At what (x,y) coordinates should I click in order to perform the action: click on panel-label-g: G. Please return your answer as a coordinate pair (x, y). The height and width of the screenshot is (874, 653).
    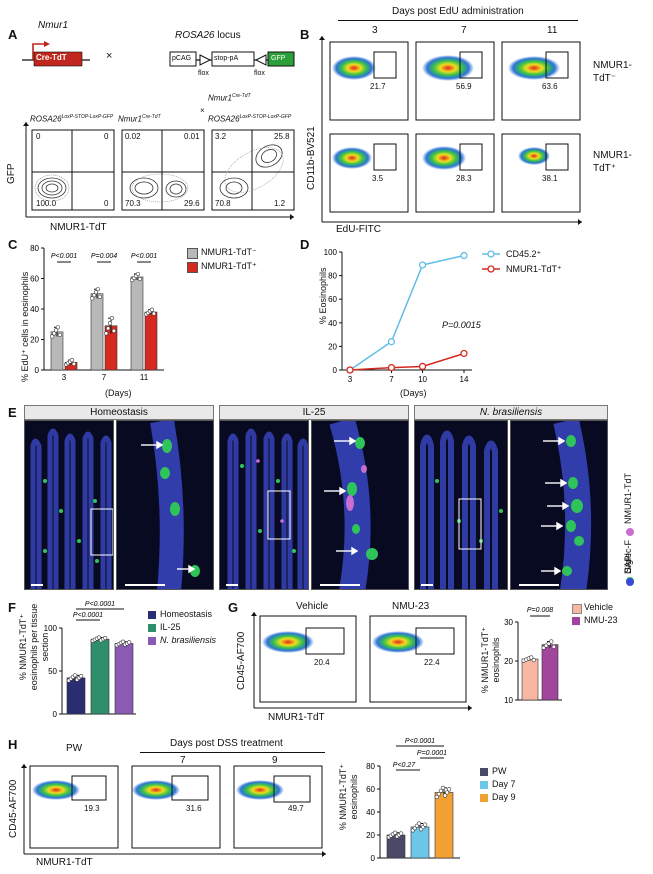
    Looking at the image, I should click on (233, 607).